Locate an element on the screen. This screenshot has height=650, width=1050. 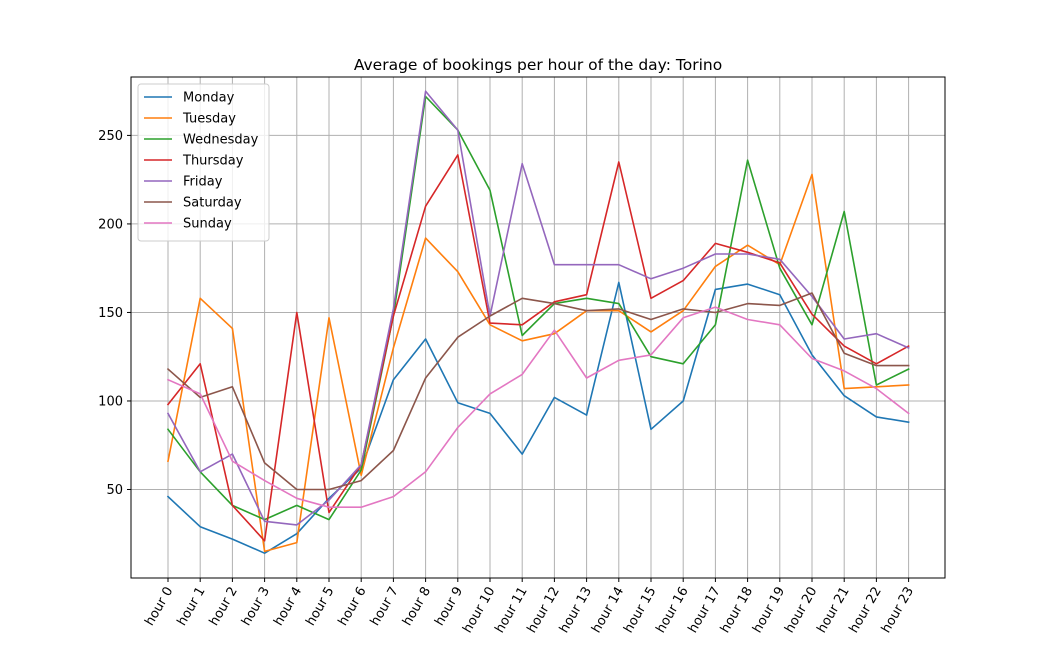
legend-label-friday: Friday is located at coordinates (203, 182).